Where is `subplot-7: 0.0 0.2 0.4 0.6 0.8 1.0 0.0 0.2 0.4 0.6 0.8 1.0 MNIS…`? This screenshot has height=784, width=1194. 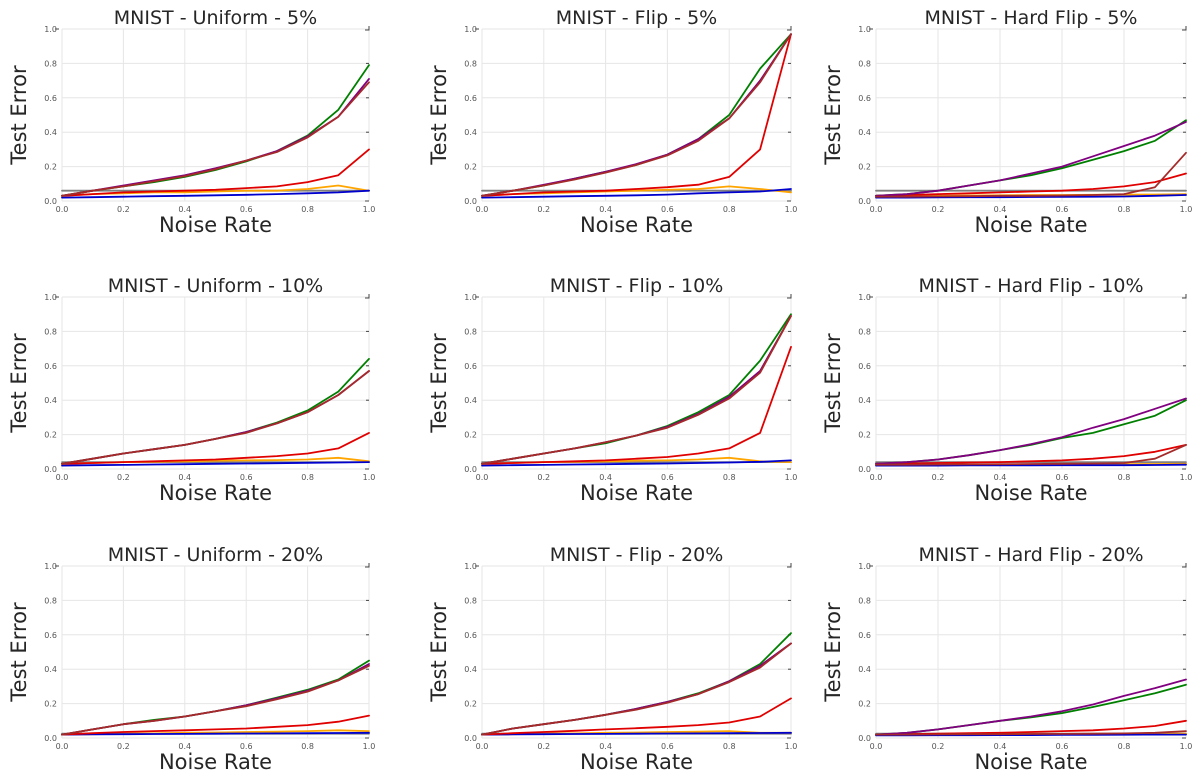
subplot-7: 0.0 0.2 0.4 0.6 0.8 1.0 0.0 0.2 0.4 0.6 0.8 1.0 MNIS… is located at coordinates (191, 659).